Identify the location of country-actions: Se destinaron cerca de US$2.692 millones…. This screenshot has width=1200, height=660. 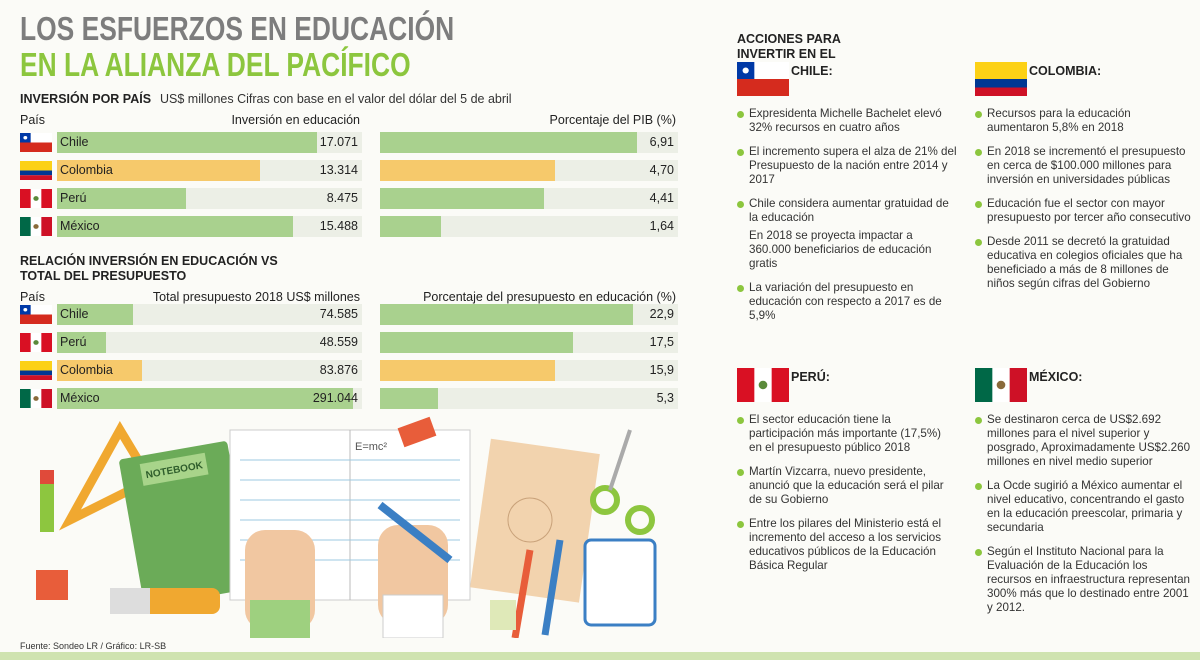
(1086, 519).